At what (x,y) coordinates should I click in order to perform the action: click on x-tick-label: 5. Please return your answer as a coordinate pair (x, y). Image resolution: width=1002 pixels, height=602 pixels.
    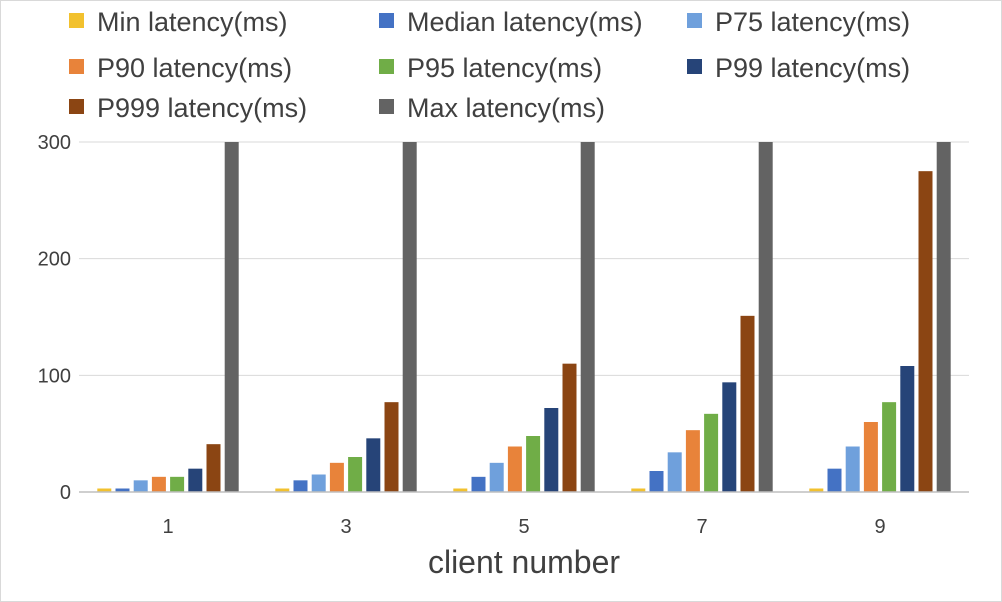
    Looking at the image, I should click on (523, 527).